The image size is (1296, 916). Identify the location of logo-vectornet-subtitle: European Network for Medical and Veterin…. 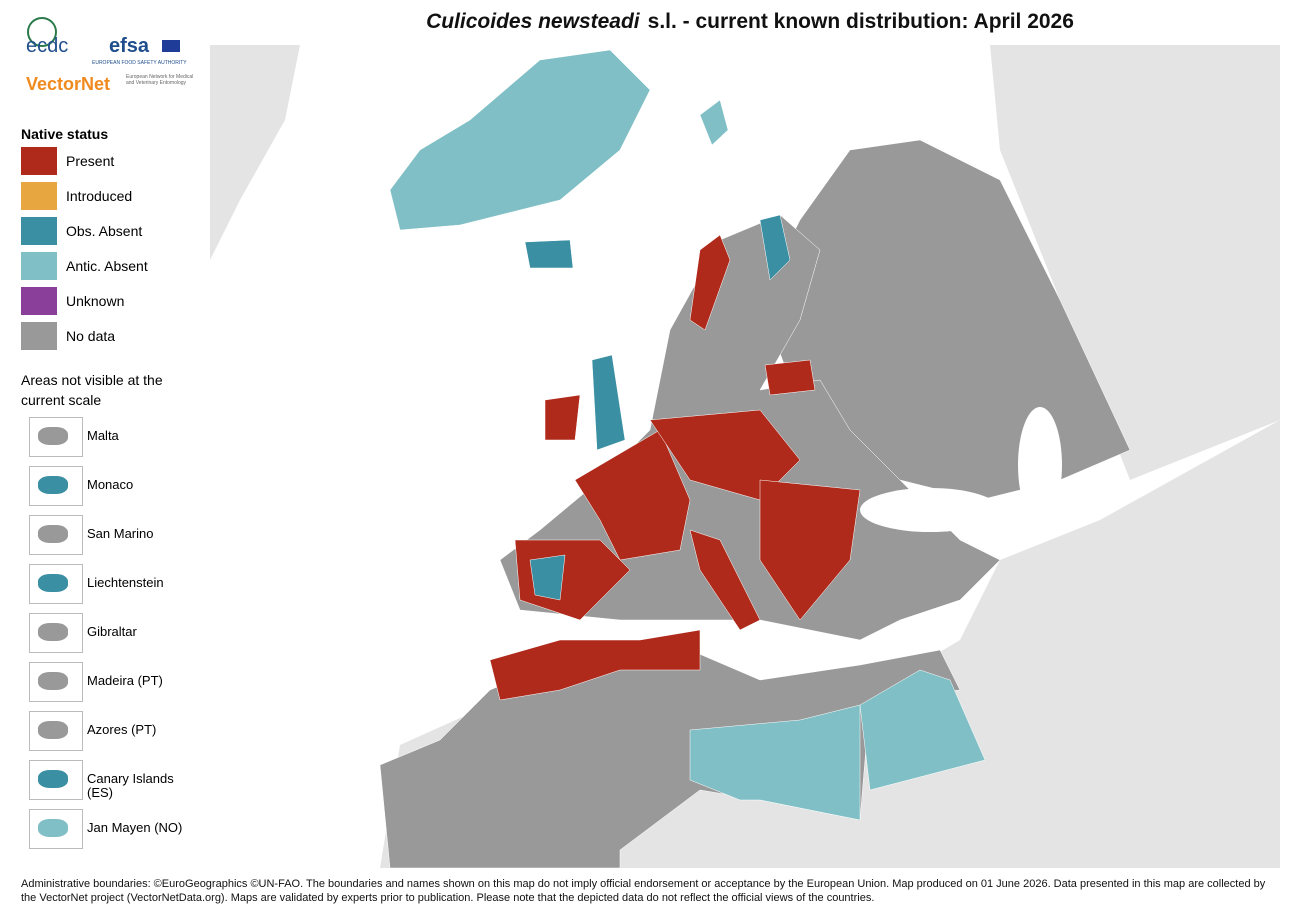
(160, 80).